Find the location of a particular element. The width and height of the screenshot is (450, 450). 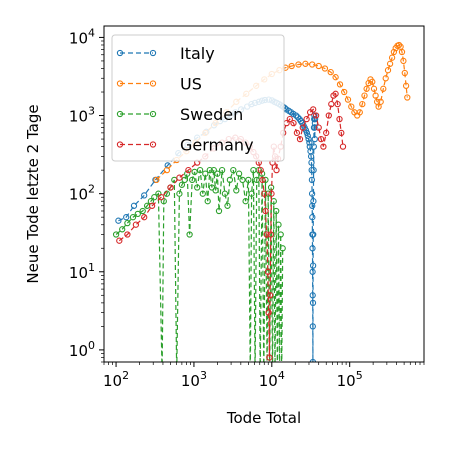

legend-frame is located at coordinates (198, 98).